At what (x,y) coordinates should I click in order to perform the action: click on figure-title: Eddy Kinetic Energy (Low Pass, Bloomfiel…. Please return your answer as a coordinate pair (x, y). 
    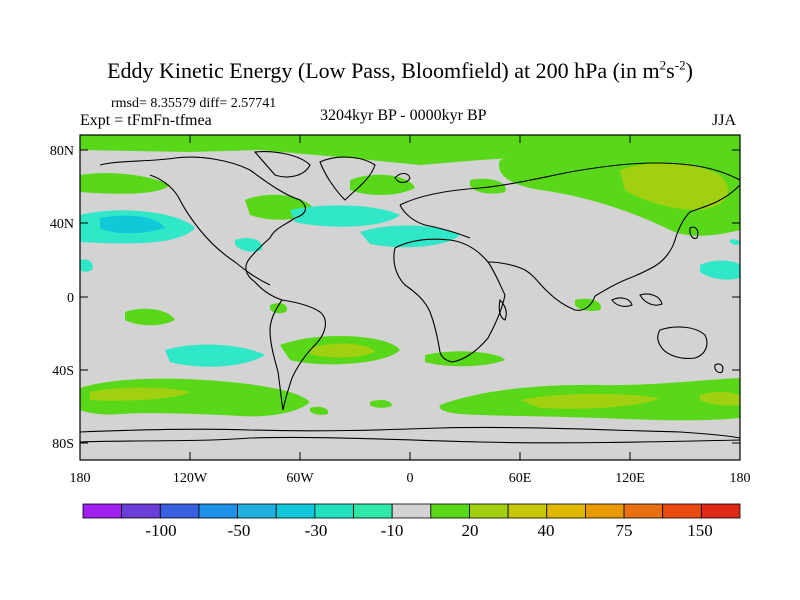
    Looking at the image, I should click on (400, 71).